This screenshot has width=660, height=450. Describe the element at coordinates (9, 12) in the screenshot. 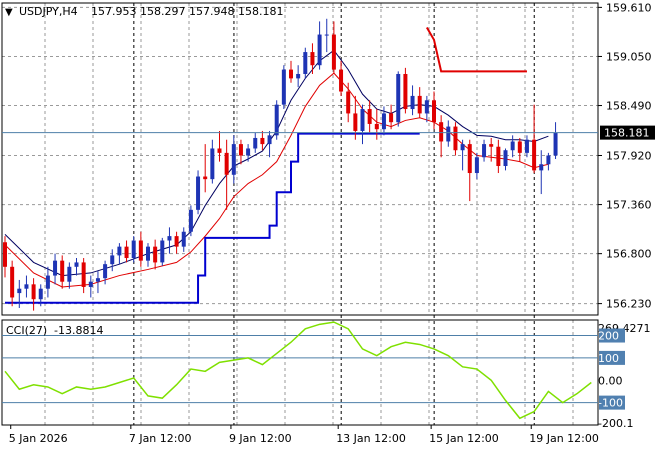

I see `dropdown-arrow-icon: ▼` at that location.